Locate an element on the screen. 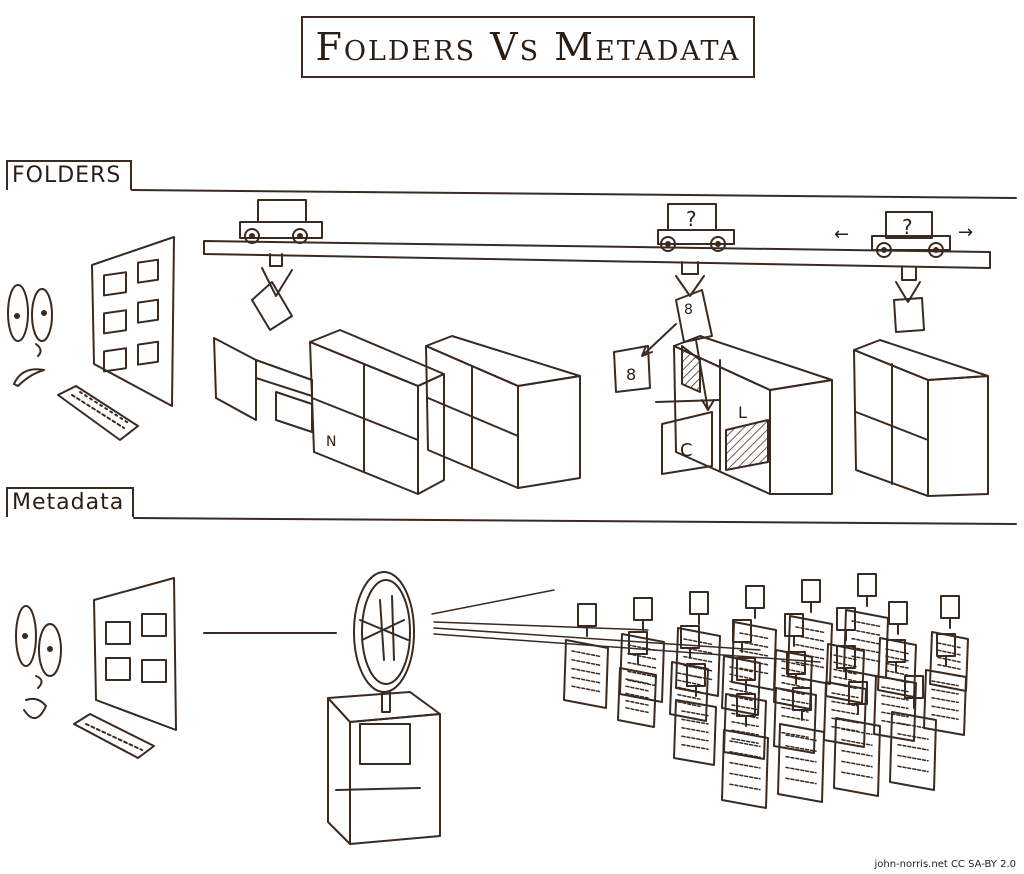  credit-line: john-norris.net CC SA-BY 2.0 is located at coordinates (945, 864).